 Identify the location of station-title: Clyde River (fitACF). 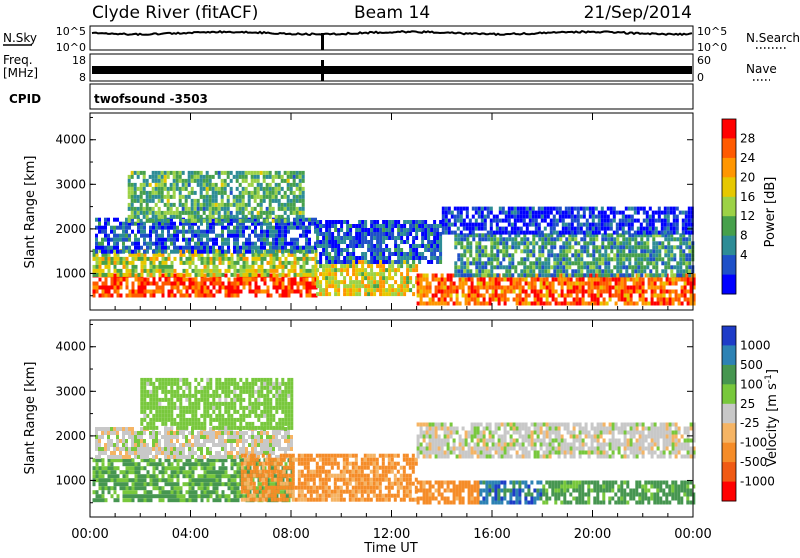
(175, 13).